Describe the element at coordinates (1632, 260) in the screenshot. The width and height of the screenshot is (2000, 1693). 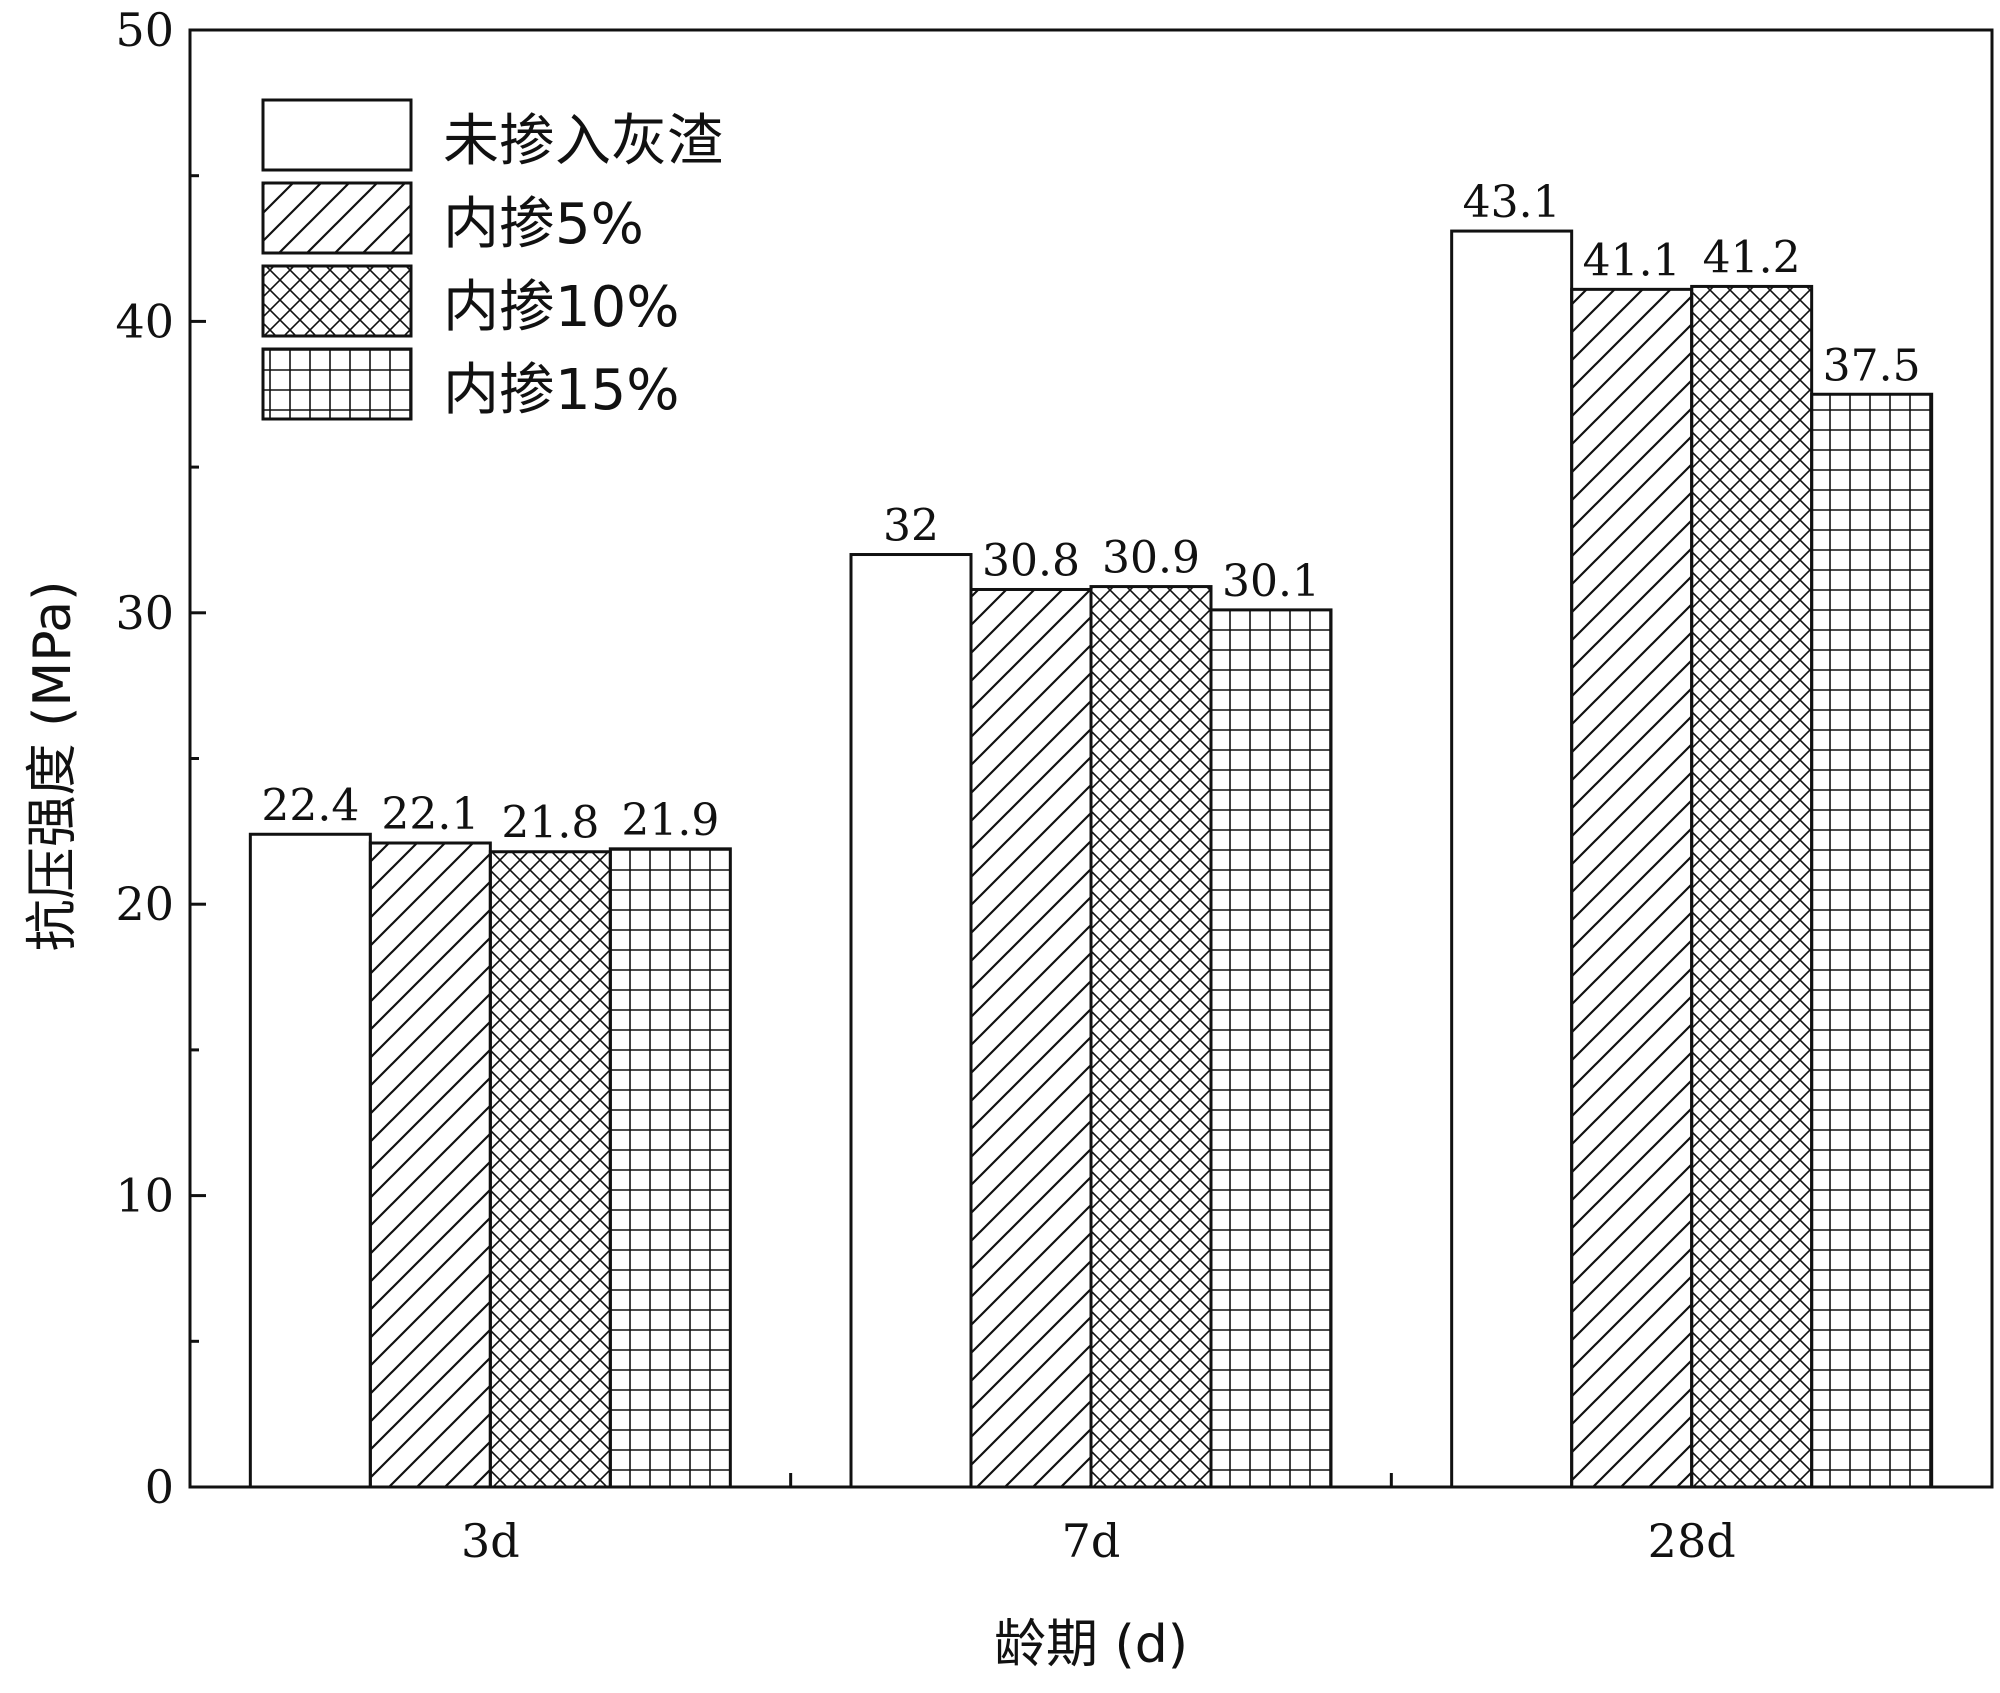
I see `data-label-28d-series-2: 41.1` at that location.